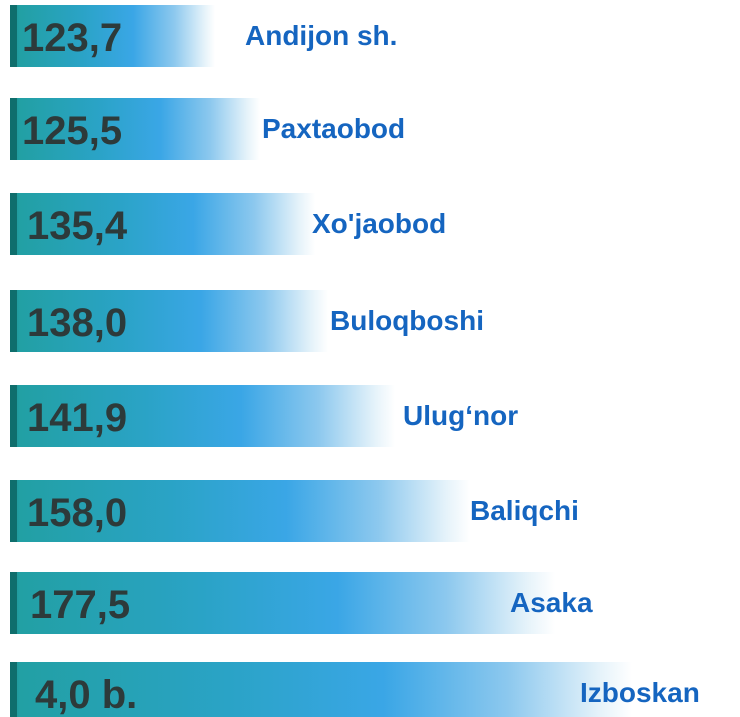 The image size is (740, 717). I want to click on value-label: 135,4, so click(77, 226).